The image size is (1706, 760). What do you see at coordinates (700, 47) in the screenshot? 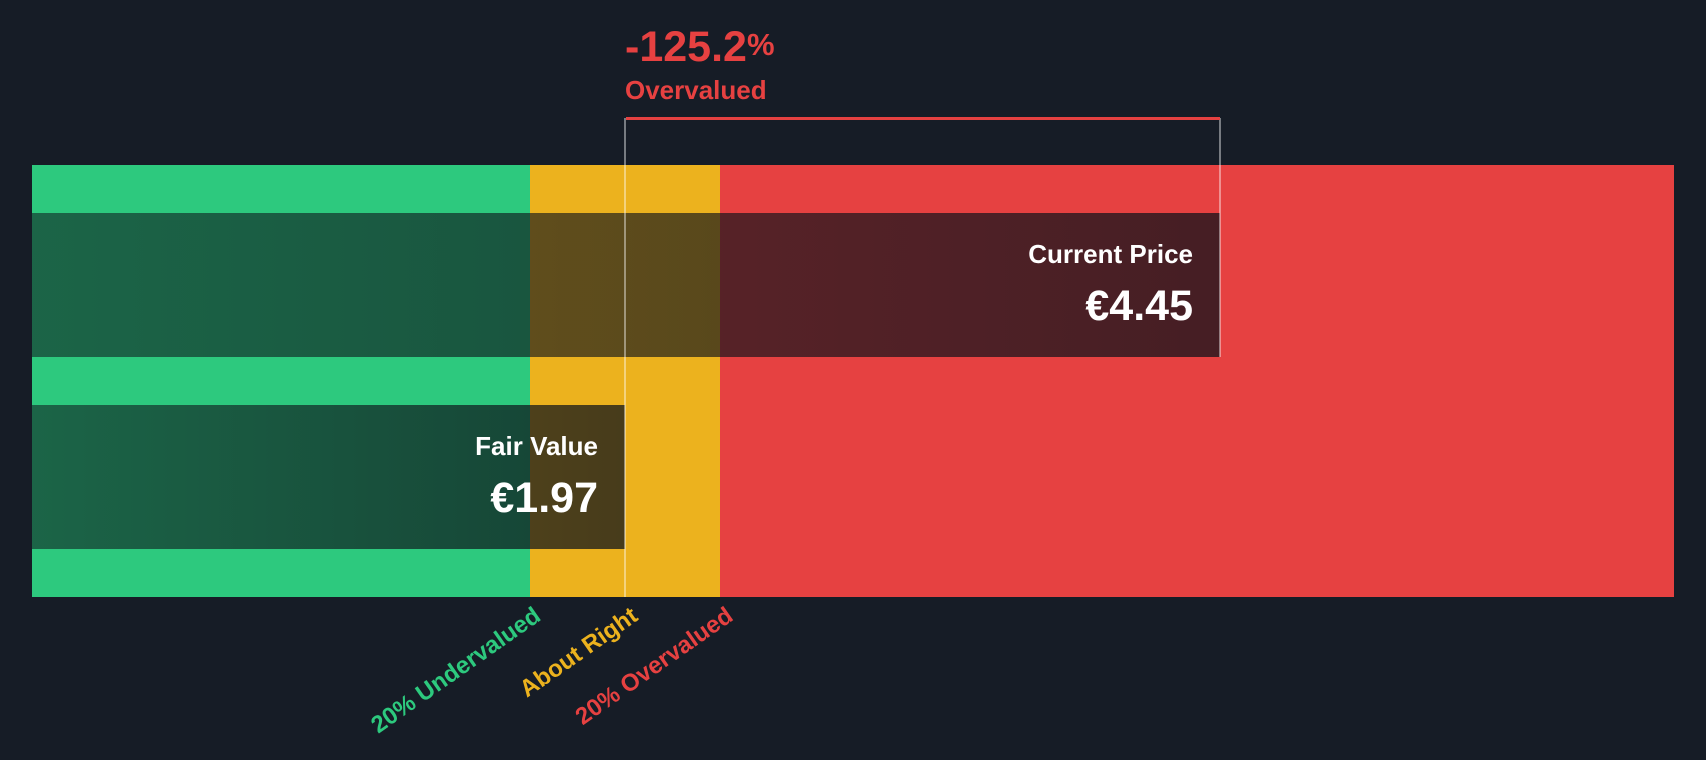
I see `valuation-percent: -125.2%` at bounding box center [700, 47].